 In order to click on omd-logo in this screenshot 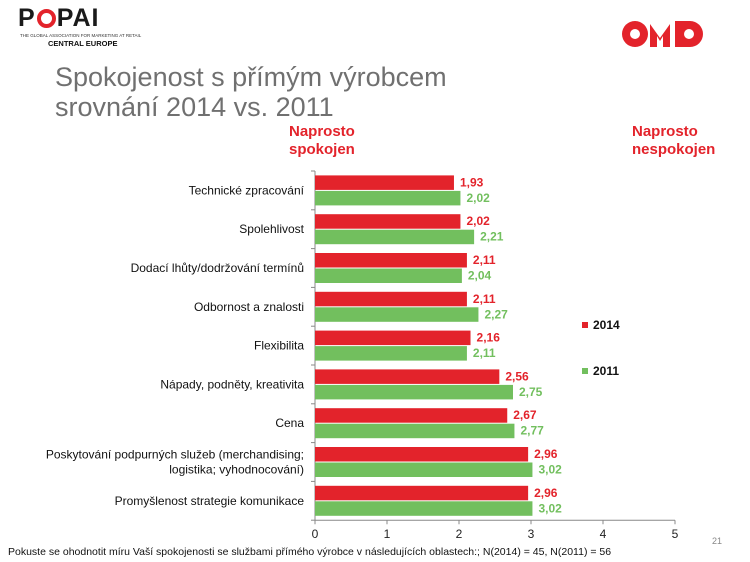, I will do `click(662, 34)`.